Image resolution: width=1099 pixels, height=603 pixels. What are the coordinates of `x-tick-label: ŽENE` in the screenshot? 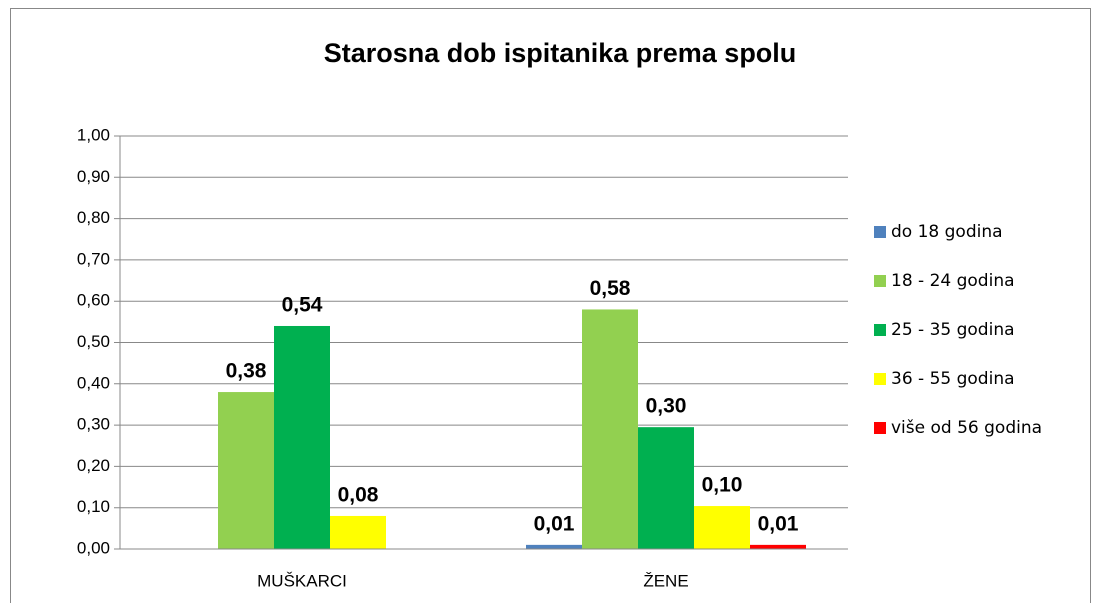 It's located at (665, 580).